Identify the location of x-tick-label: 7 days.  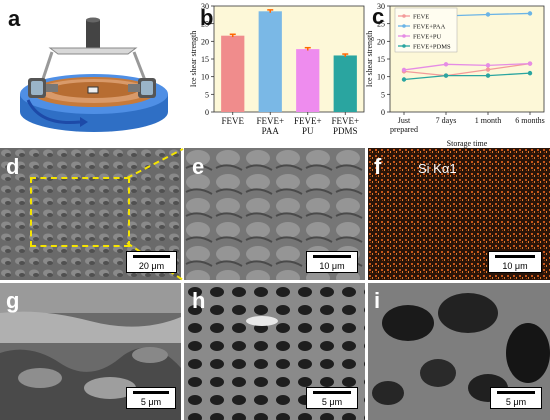
(446, 120).